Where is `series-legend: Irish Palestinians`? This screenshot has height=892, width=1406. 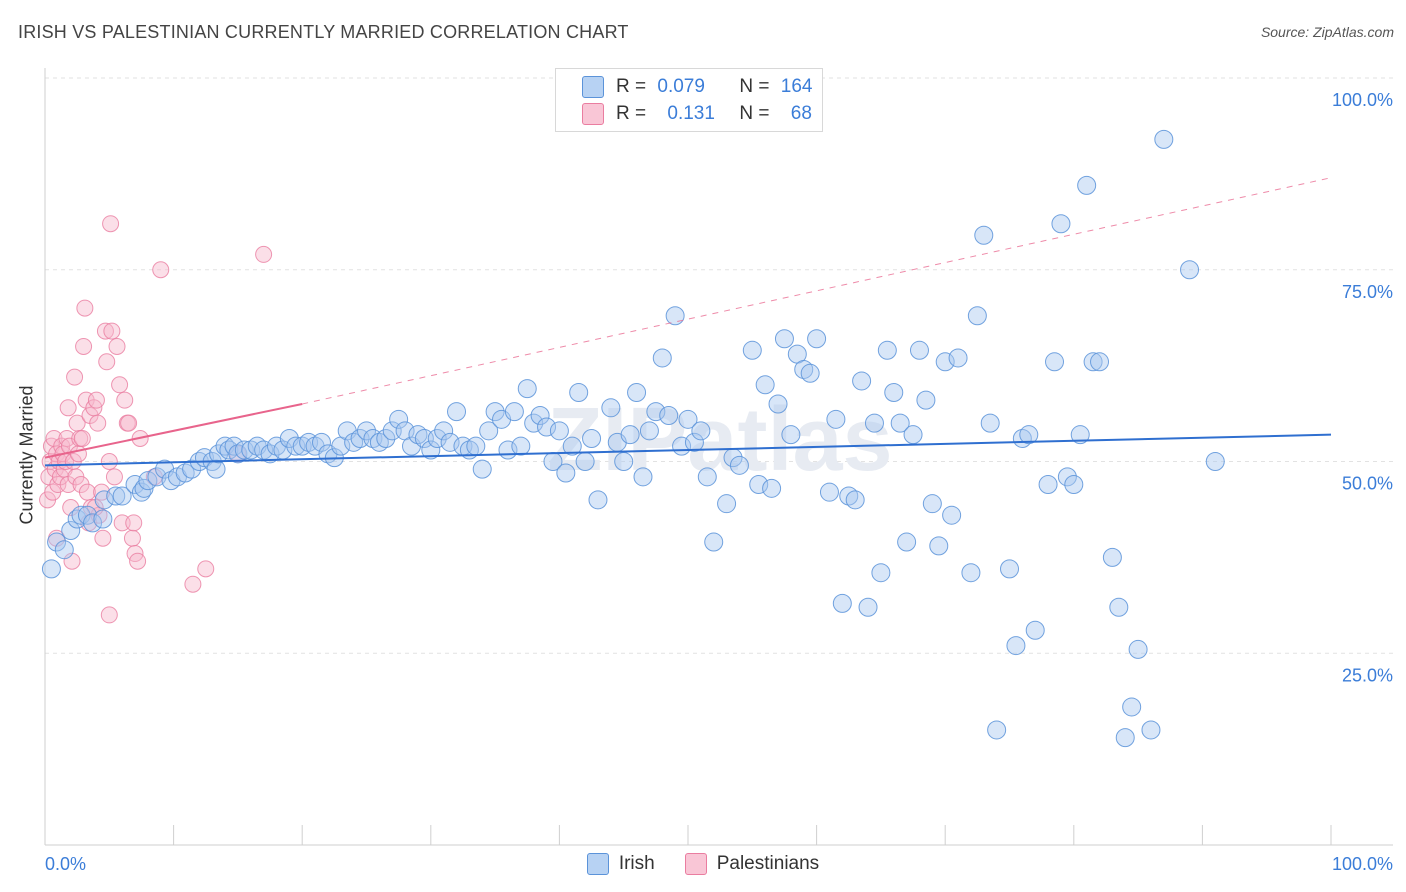 series-legend: Irish Palestinians is located at coordinates (703, 864).